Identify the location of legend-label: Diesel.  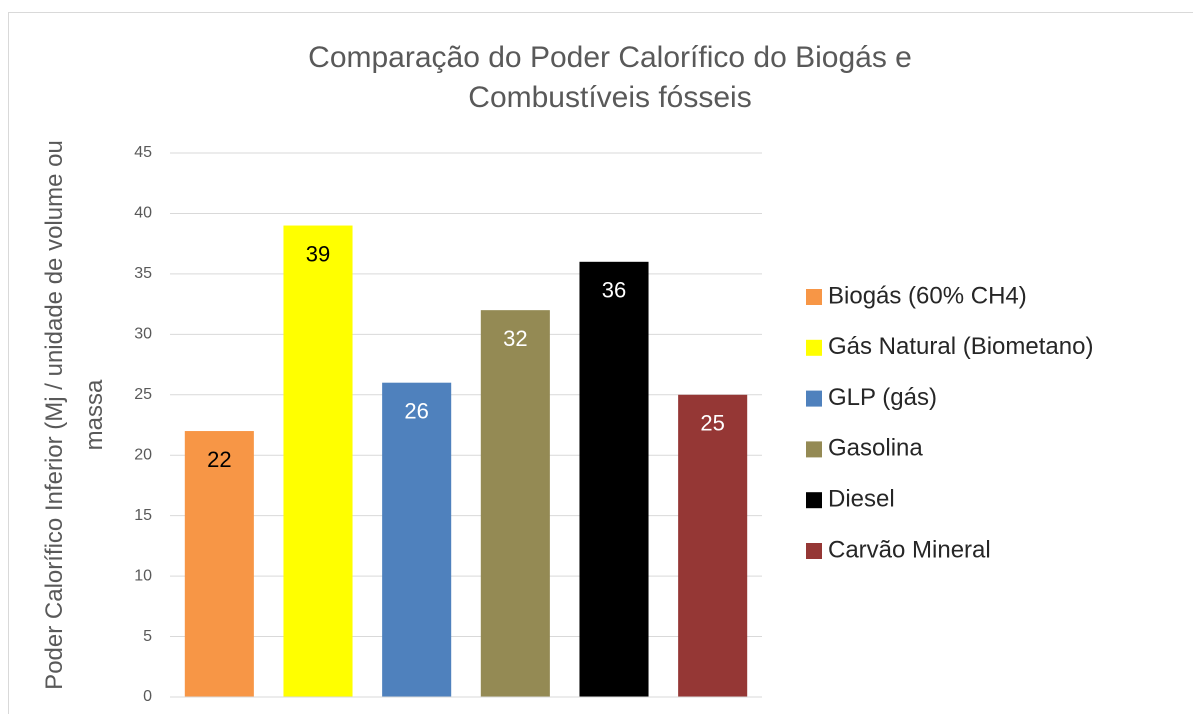
(861, 499).